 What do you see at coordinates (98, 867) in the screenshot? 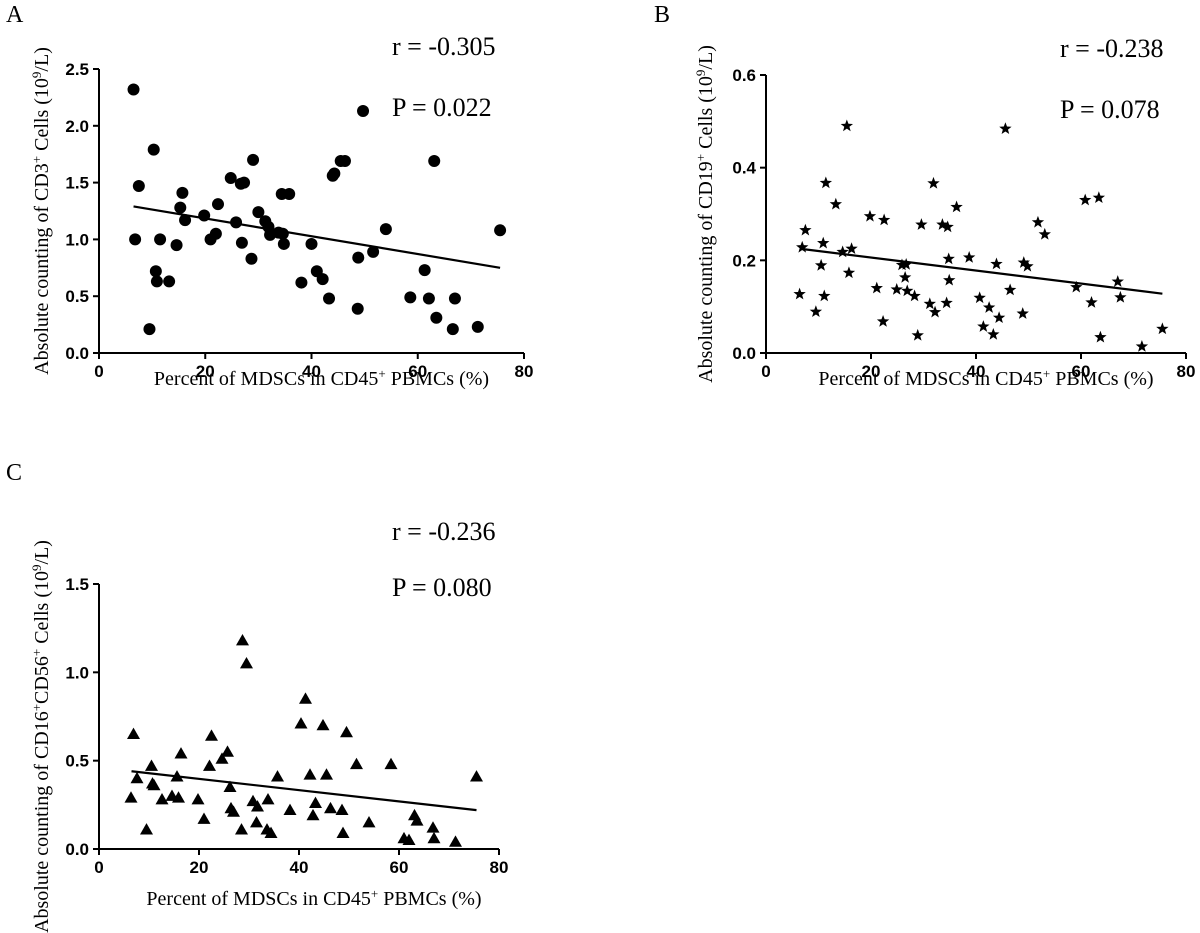
I see `x-tick-label: 0` at bounding box center [98, 867].